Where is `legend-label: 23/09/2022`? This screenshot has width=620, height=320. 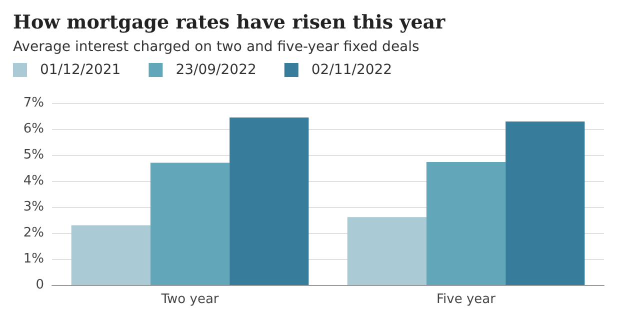 legend-label: 23/09/2022 is located at coordinates (216, 70).